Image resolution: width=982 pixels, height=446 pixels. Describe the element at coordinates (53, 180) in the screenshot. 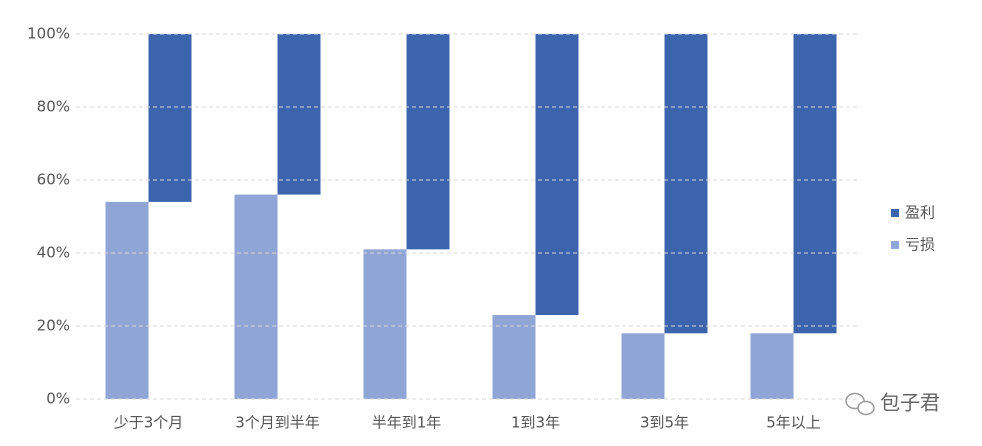

I see `y-tick-label: 60%` at that location.